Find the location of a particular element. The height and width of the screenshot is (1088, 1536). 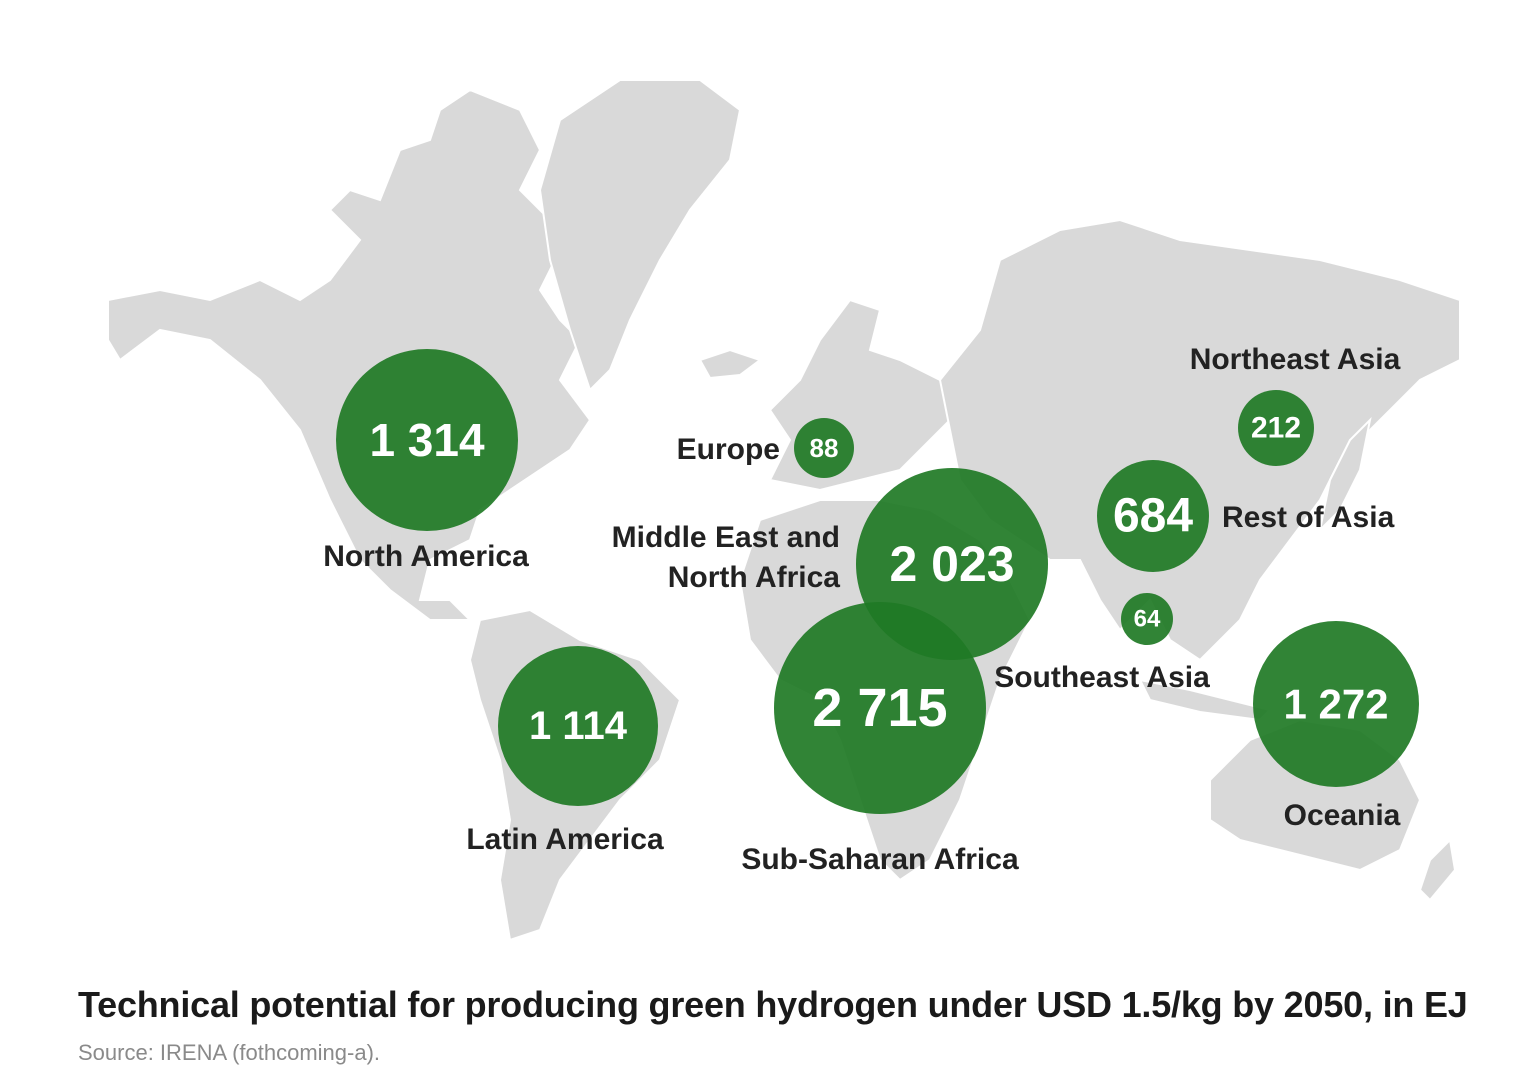

label-mena-line1: Middle East and is located at coordinates (726, 537).